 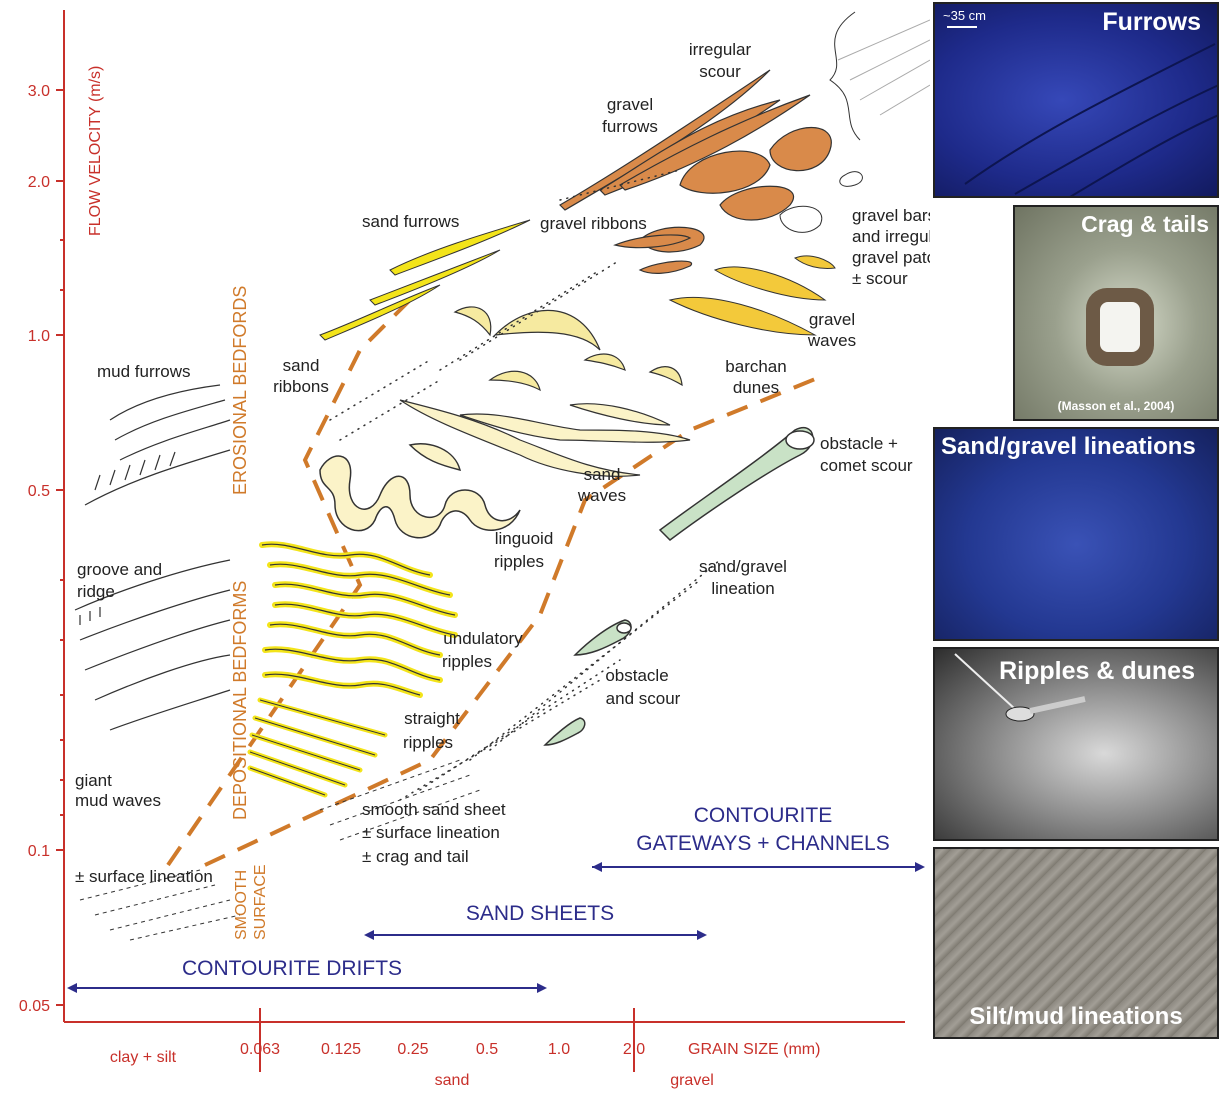 What do you see at coordinates (1120, 327) in the screenshot?
I see `crag-rock` at bounding box center [1120, 327].